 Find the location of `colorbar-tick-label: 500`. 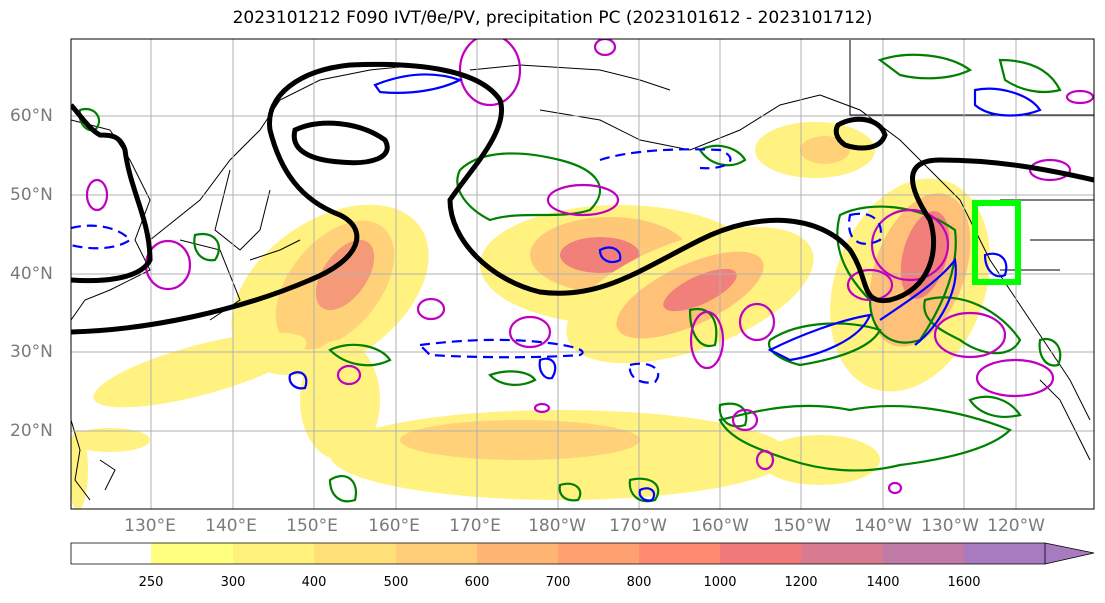

colorbar-tick-label: 500 is located at coordinates (396, 582).